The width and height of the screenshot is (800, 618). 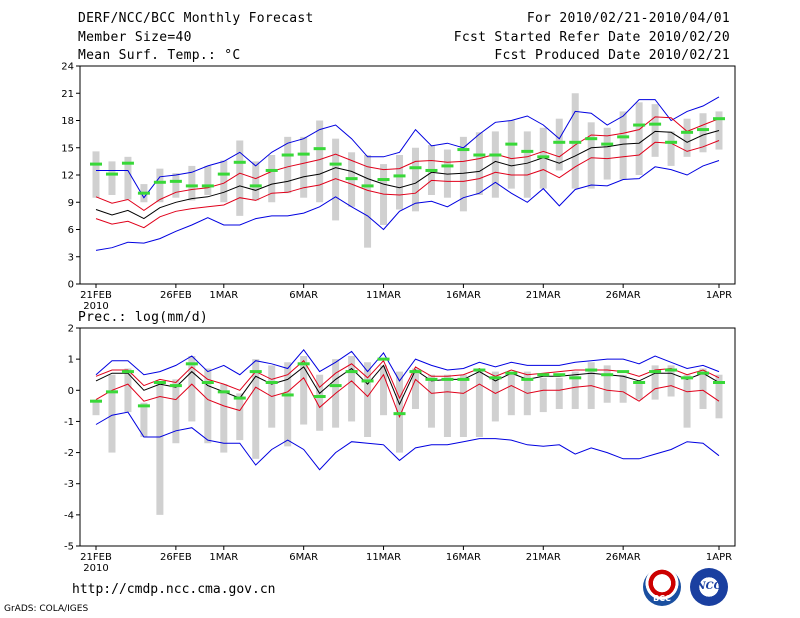 What do you see at coordinates (67, 94) in the screenshot?
I see `y-tick-label: 21` at bounding box center [67, 94].